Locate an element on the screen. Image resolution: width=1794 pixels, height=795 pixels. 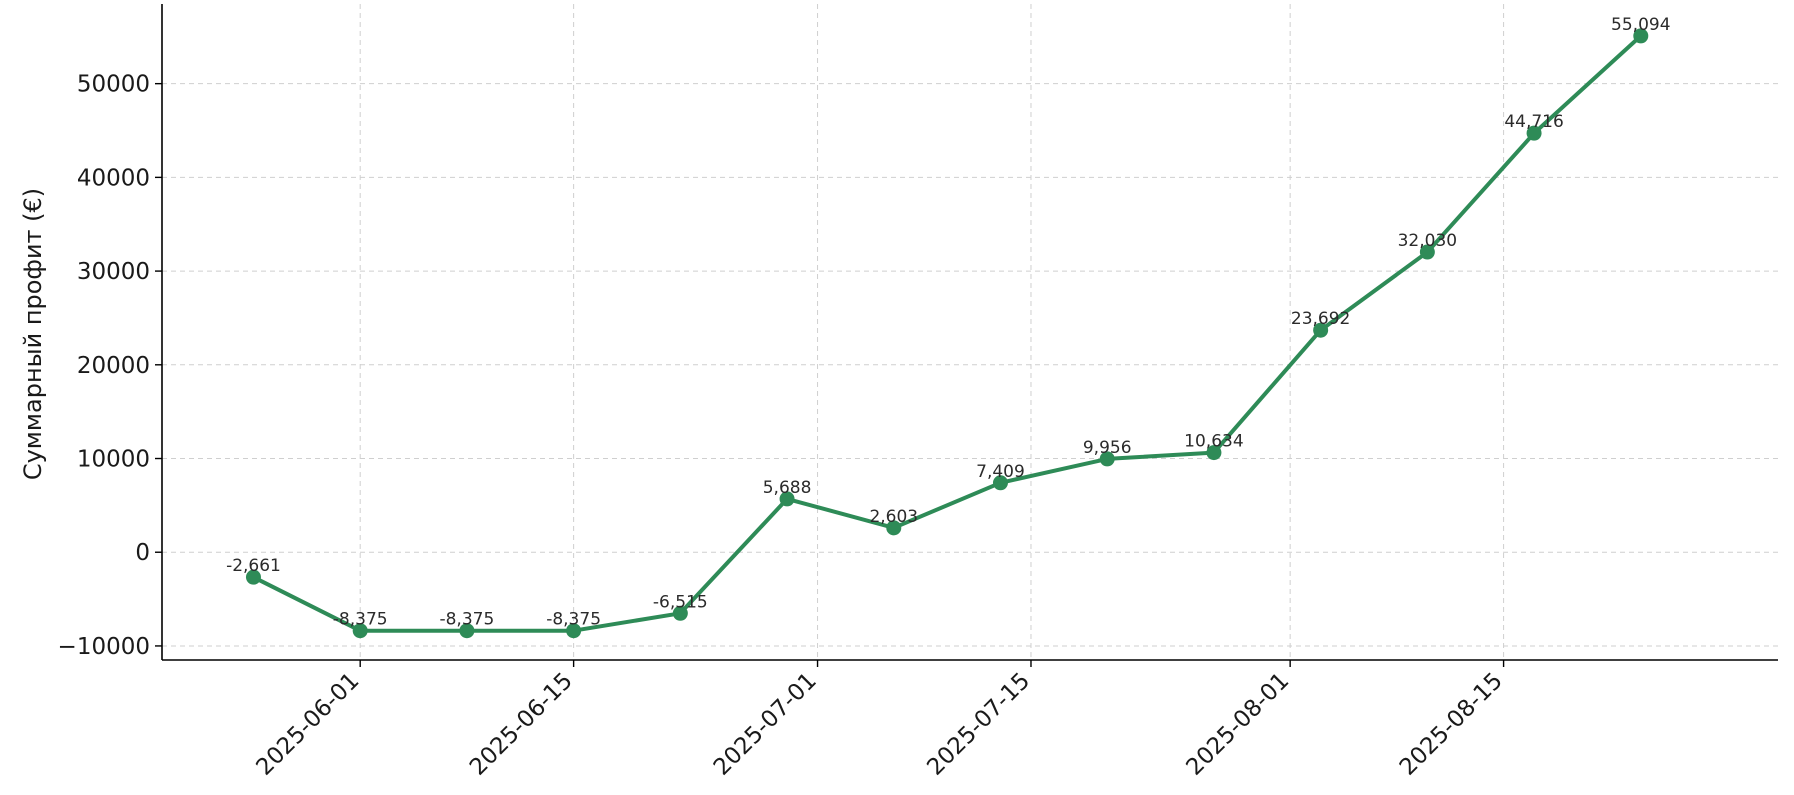
data-value-label: 10,634 is located at coordinates (1213, 442).